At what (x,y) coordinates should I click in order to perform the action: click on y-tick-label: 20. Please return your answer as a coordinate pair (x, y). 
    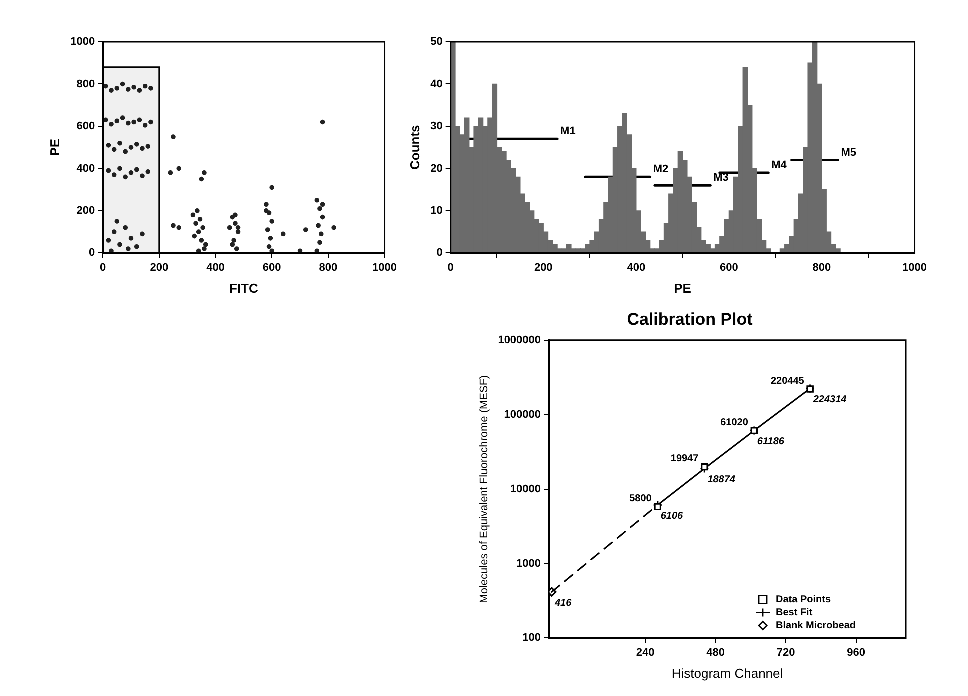
    Looking at the image, I should click on (436, 168).